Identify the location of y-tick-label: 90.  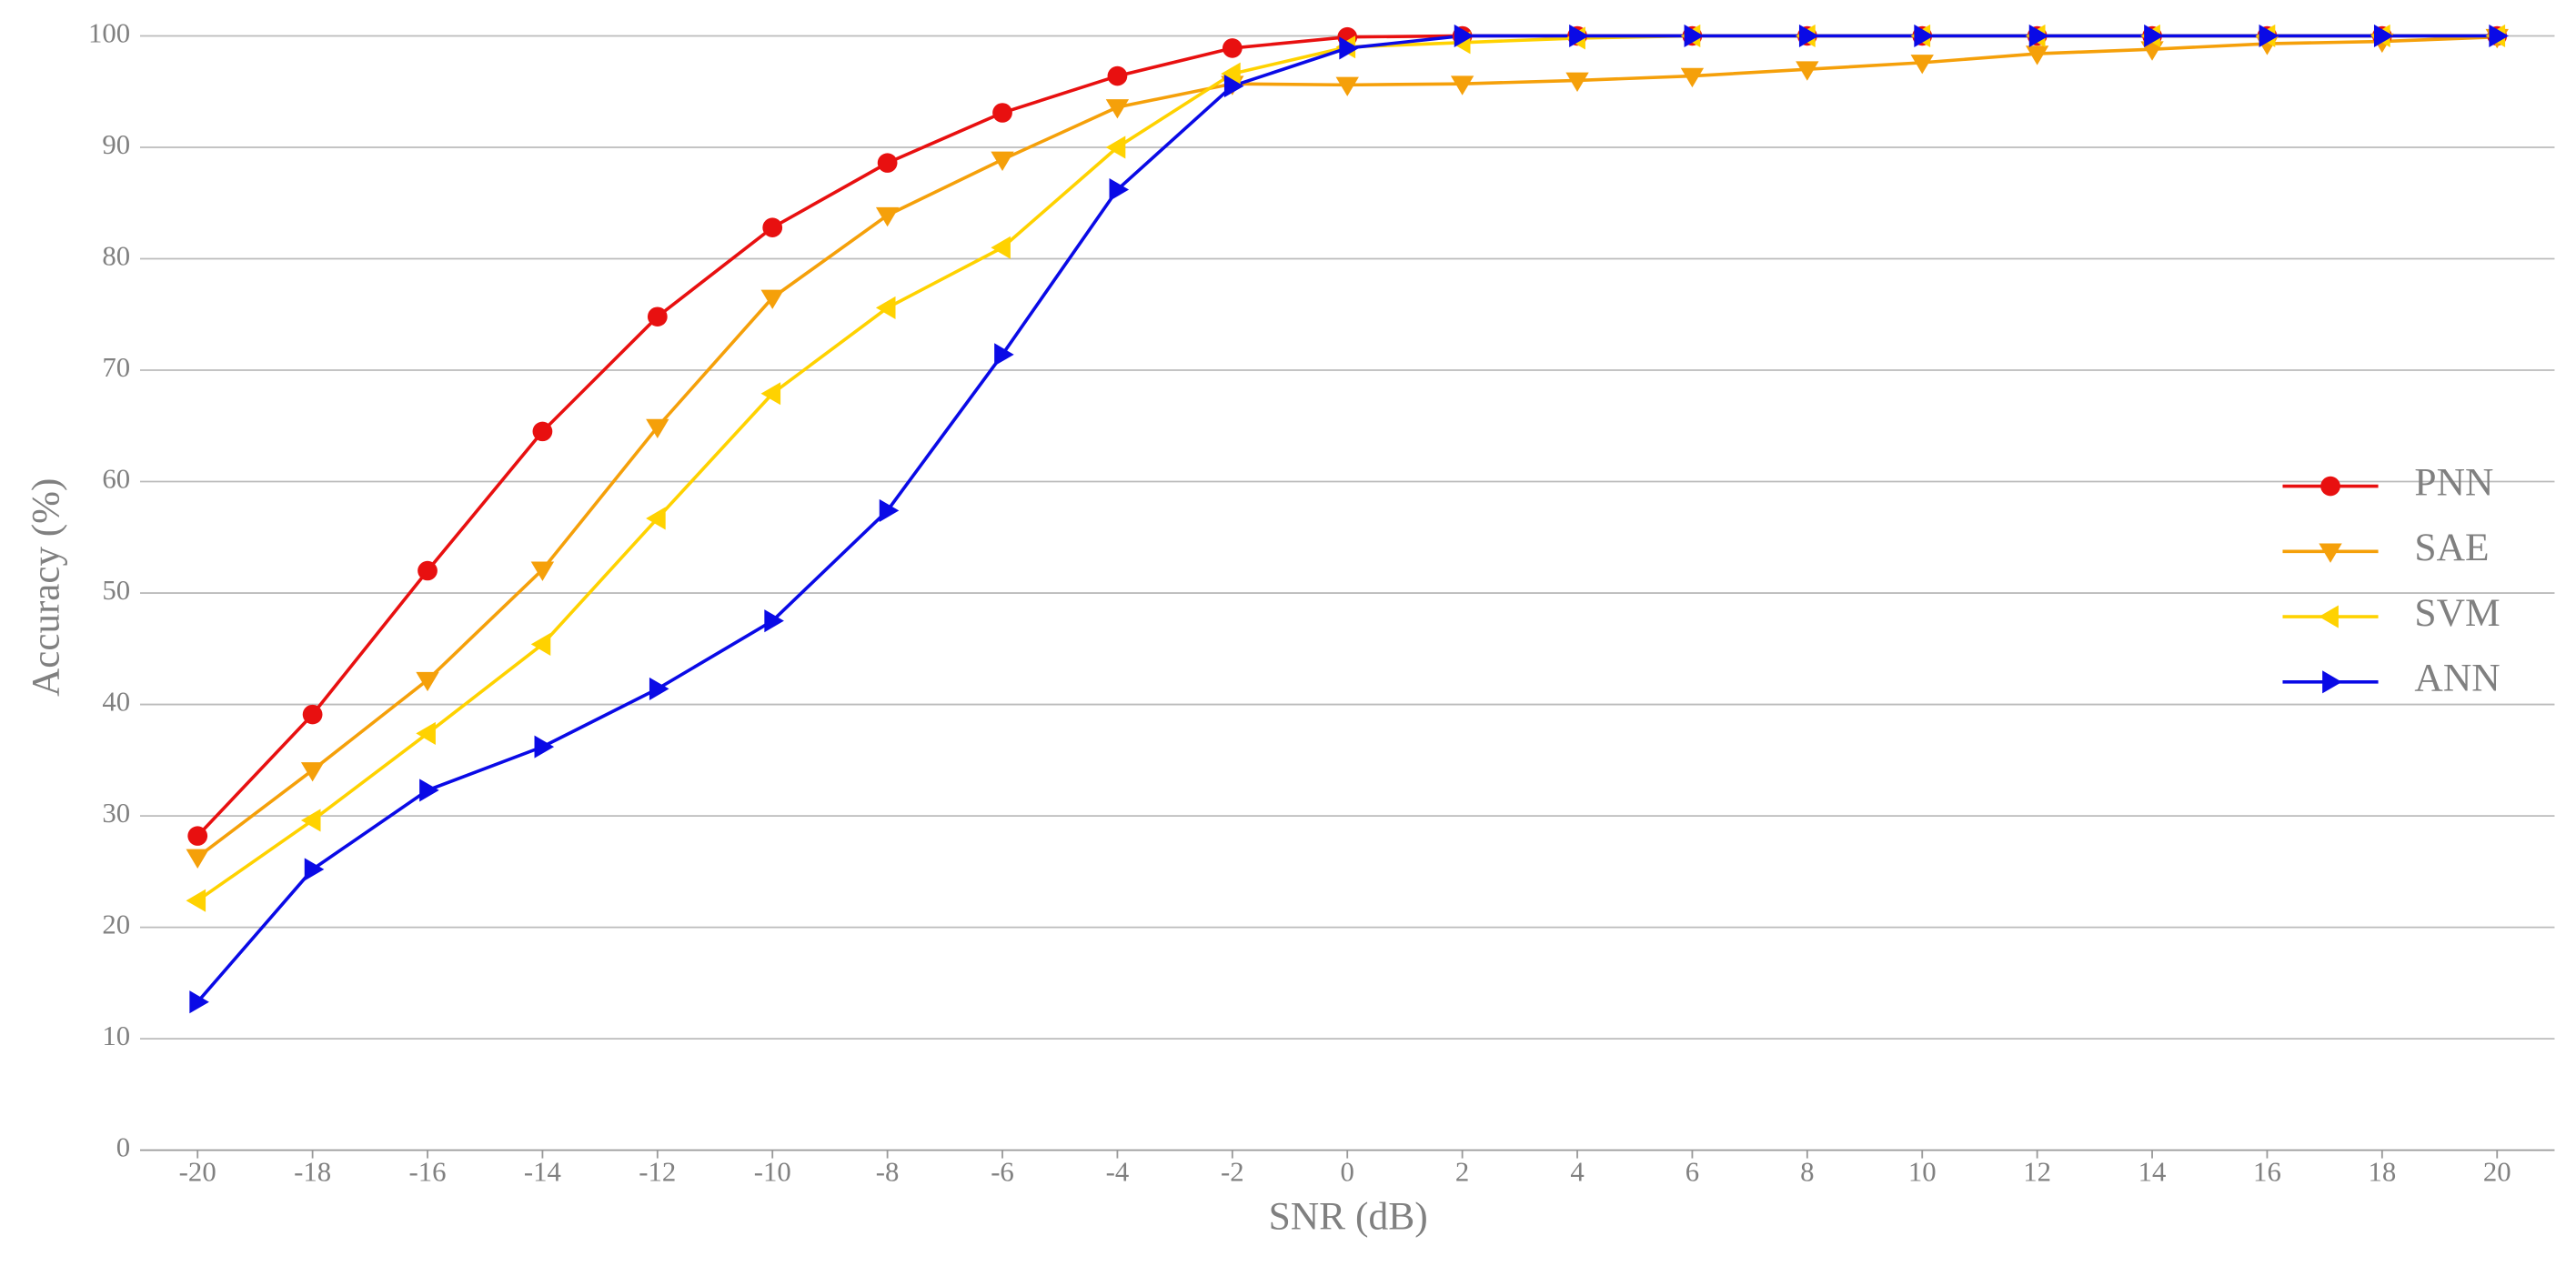
(116, 144).